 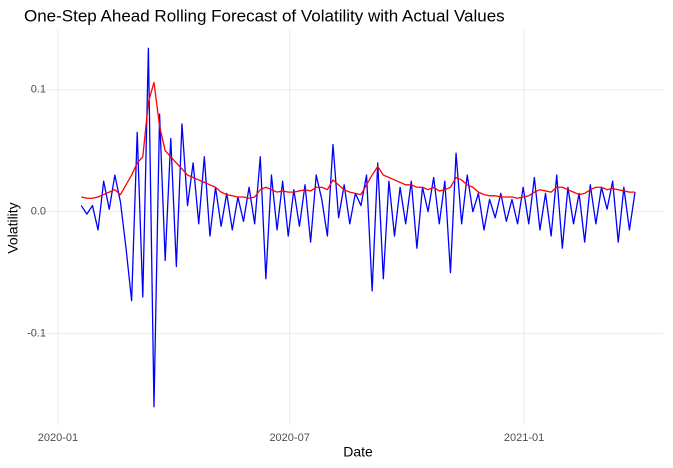 What do you see at coordinates (358, 452) in the screenshot?
I see `x-axis-title: Date` at bounding box center [358, 452].